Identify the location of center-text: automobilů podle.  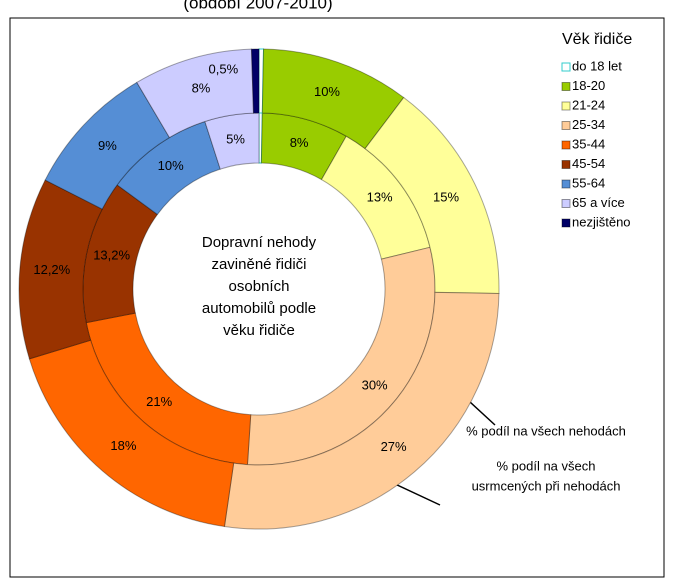
(259, 308).